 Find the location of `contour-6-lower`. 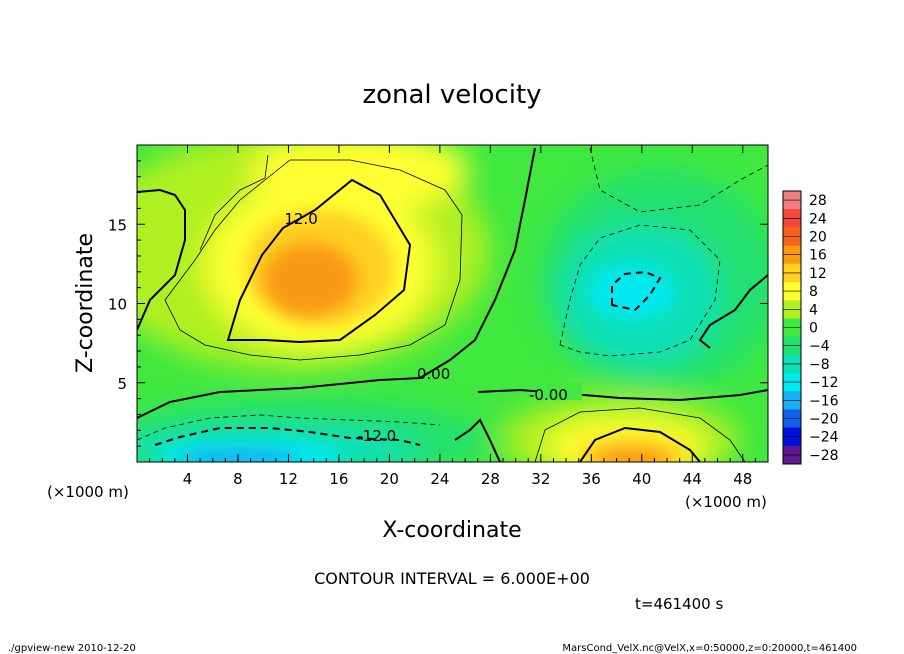

contour-6-lower is located at coordinates (640, 434).